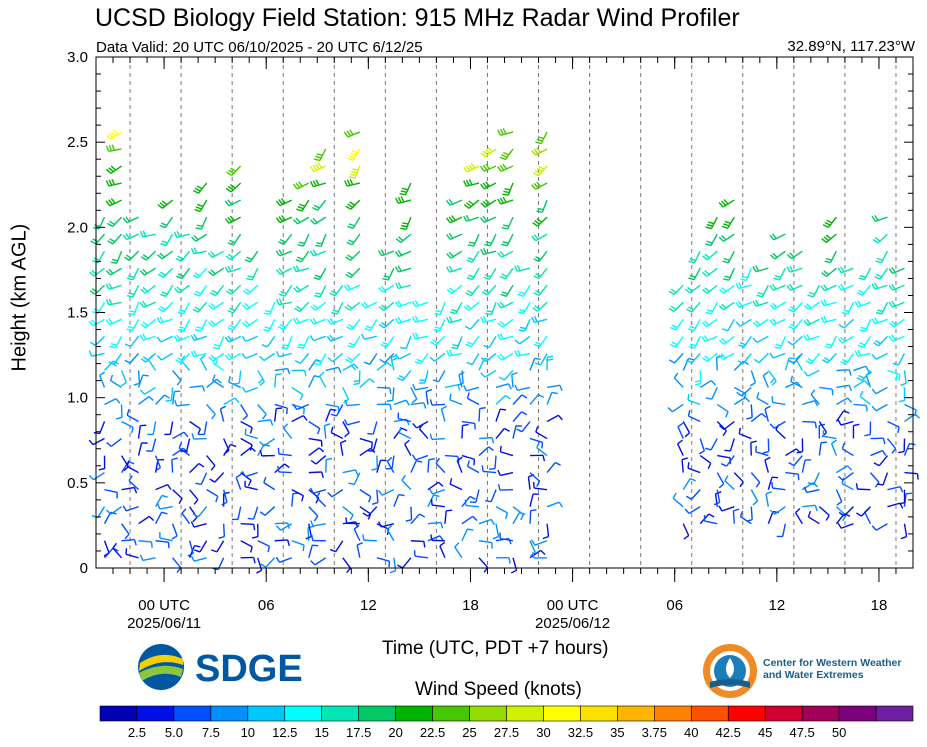 The height and width of the screenshot is (747, 927). Describe the element at coordinates (266, 605) in the screenshot. I see `x-tick-label: 06` at that location.